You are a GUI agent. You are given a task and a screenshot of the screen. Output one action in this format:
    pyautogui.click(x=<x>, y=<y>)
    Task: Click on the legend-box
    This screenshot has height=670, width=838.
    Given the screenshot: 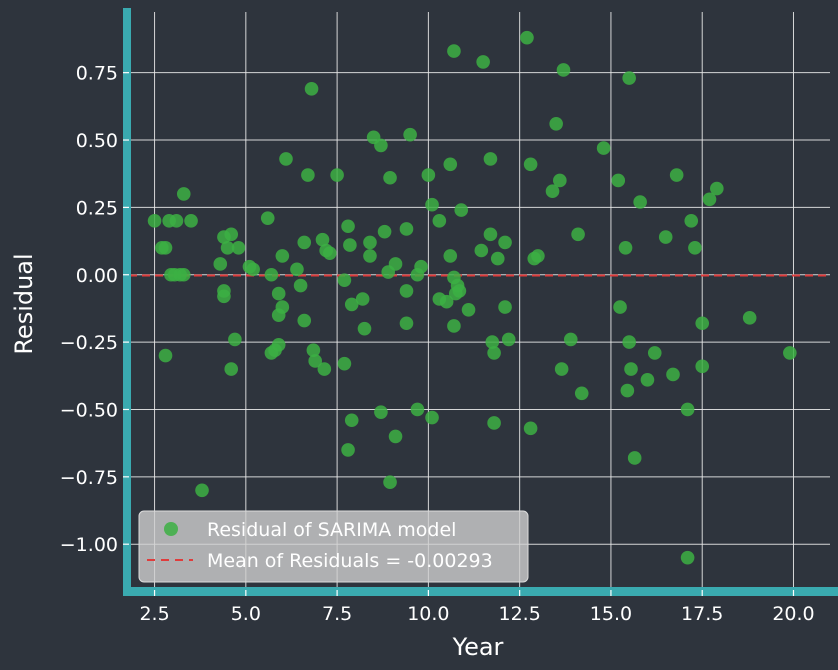 What is the action you would take?
    pyautogui.click(x=333, y=546)
    